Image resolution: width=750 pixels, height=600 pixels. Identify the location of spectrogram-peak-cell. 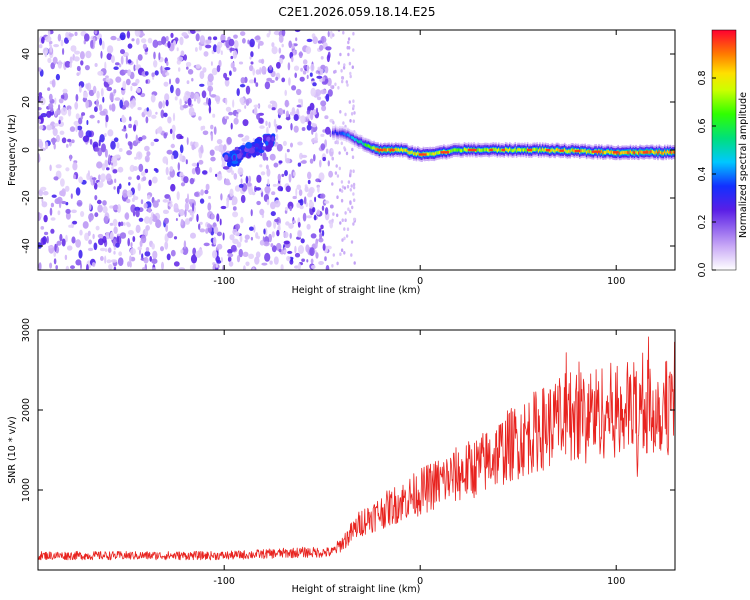
(596, 151).